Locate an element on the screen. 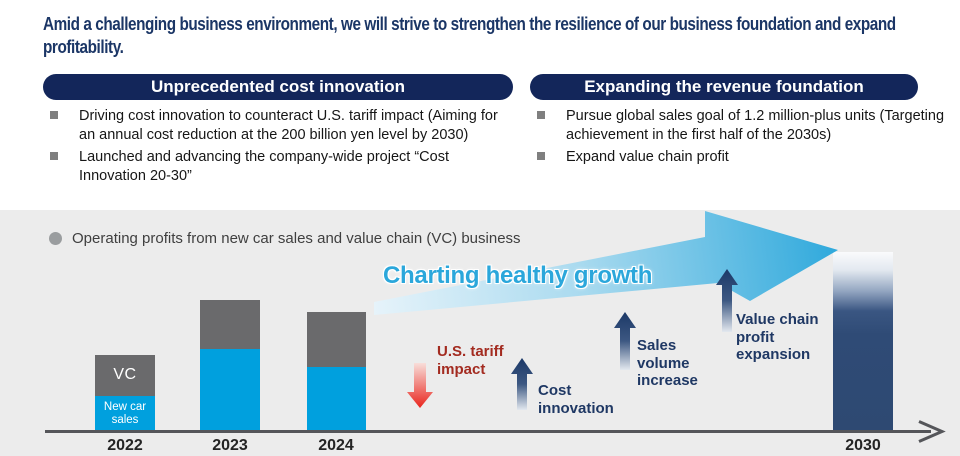 The height and width of the screenshot is (456, 960). x-axis-arrow-icon is located at coordinates (932, 431).